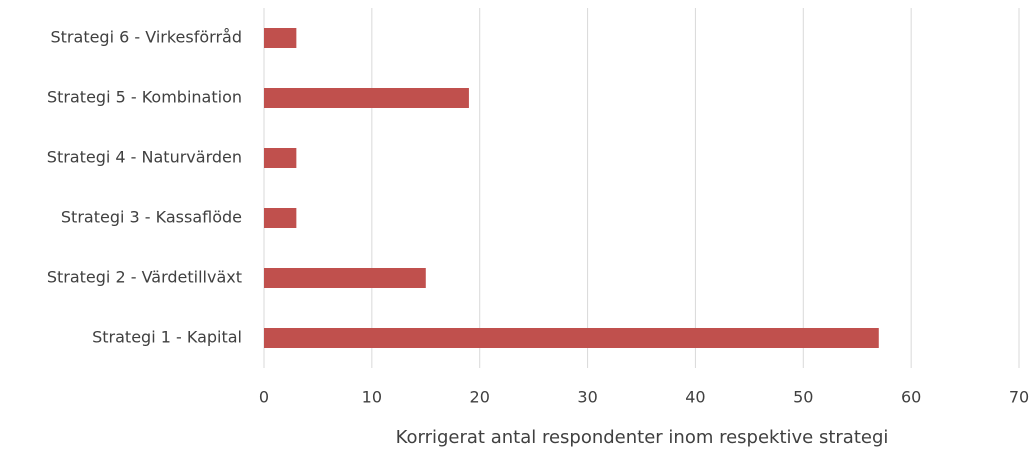  What do you see at coordinates (144, 97) in the screenshot?
I see `y-tick-label: Strategi 5 - Kombination` at bounding box center [144, 97].